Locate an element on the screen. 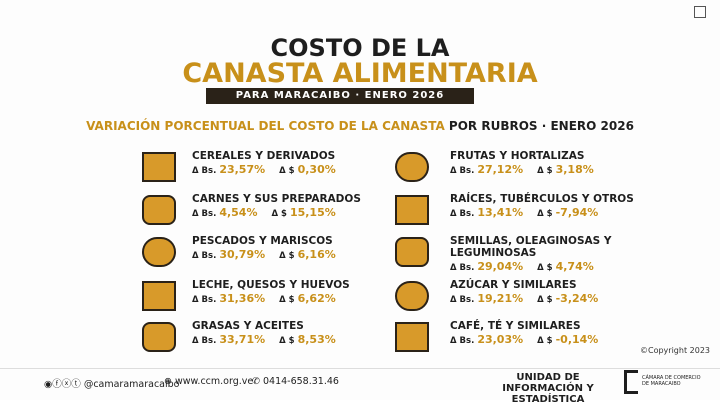 The width and height of the screenshot is (720, 405). item-values: Δ Bs. 31,36% Δ $6,62% is located at coordinates (287, 298).